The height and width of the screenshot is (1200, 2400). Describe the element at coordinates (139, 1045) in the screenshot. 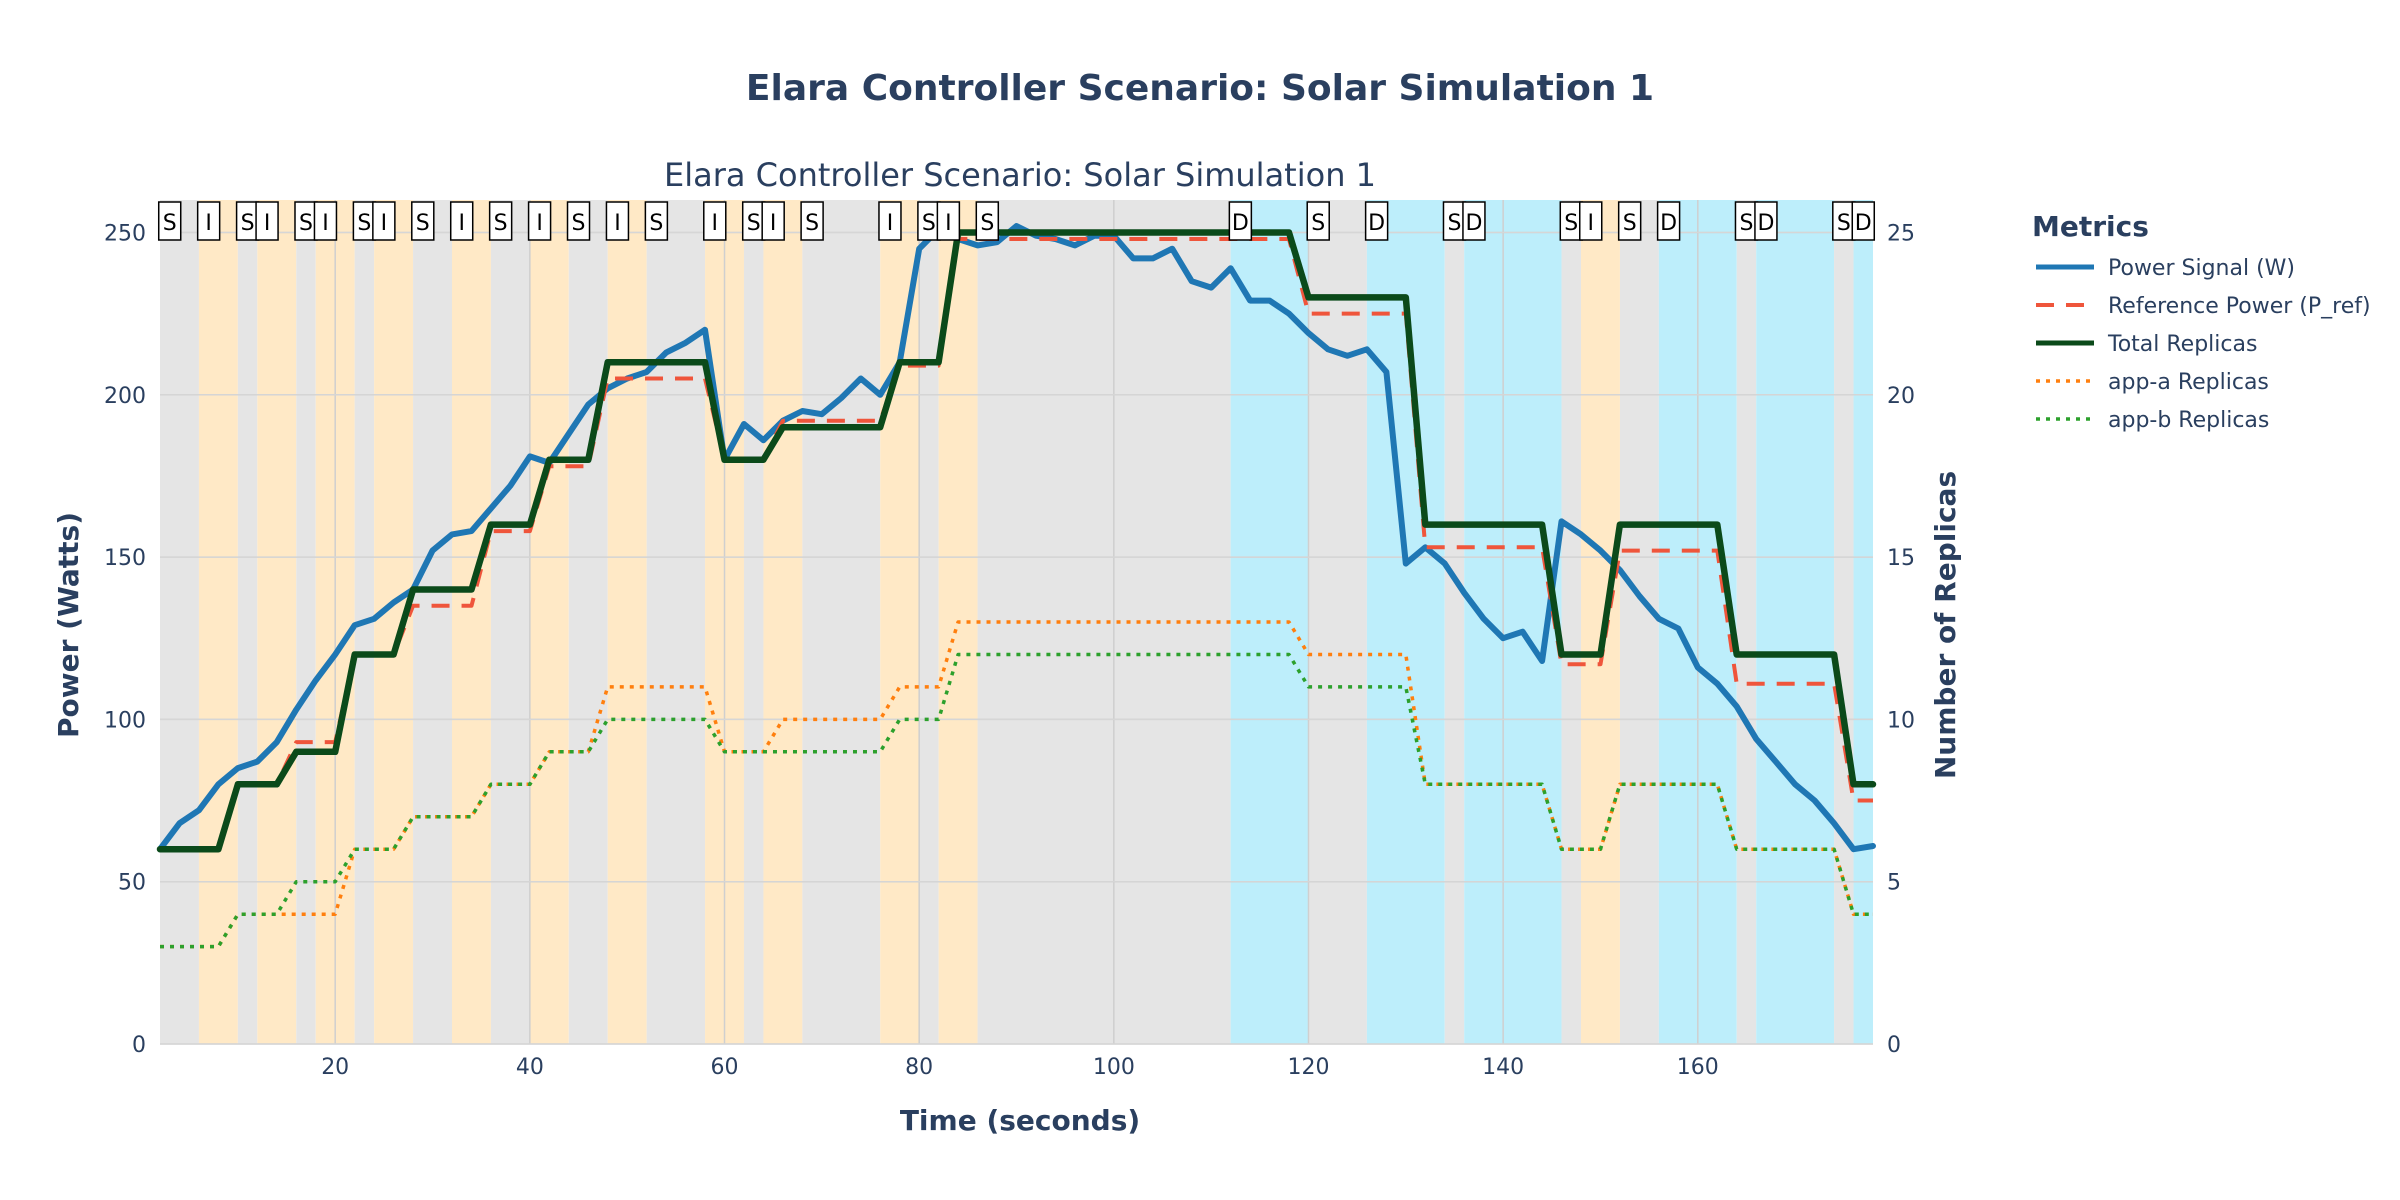

I see `y-tick-label: 0` at that location.